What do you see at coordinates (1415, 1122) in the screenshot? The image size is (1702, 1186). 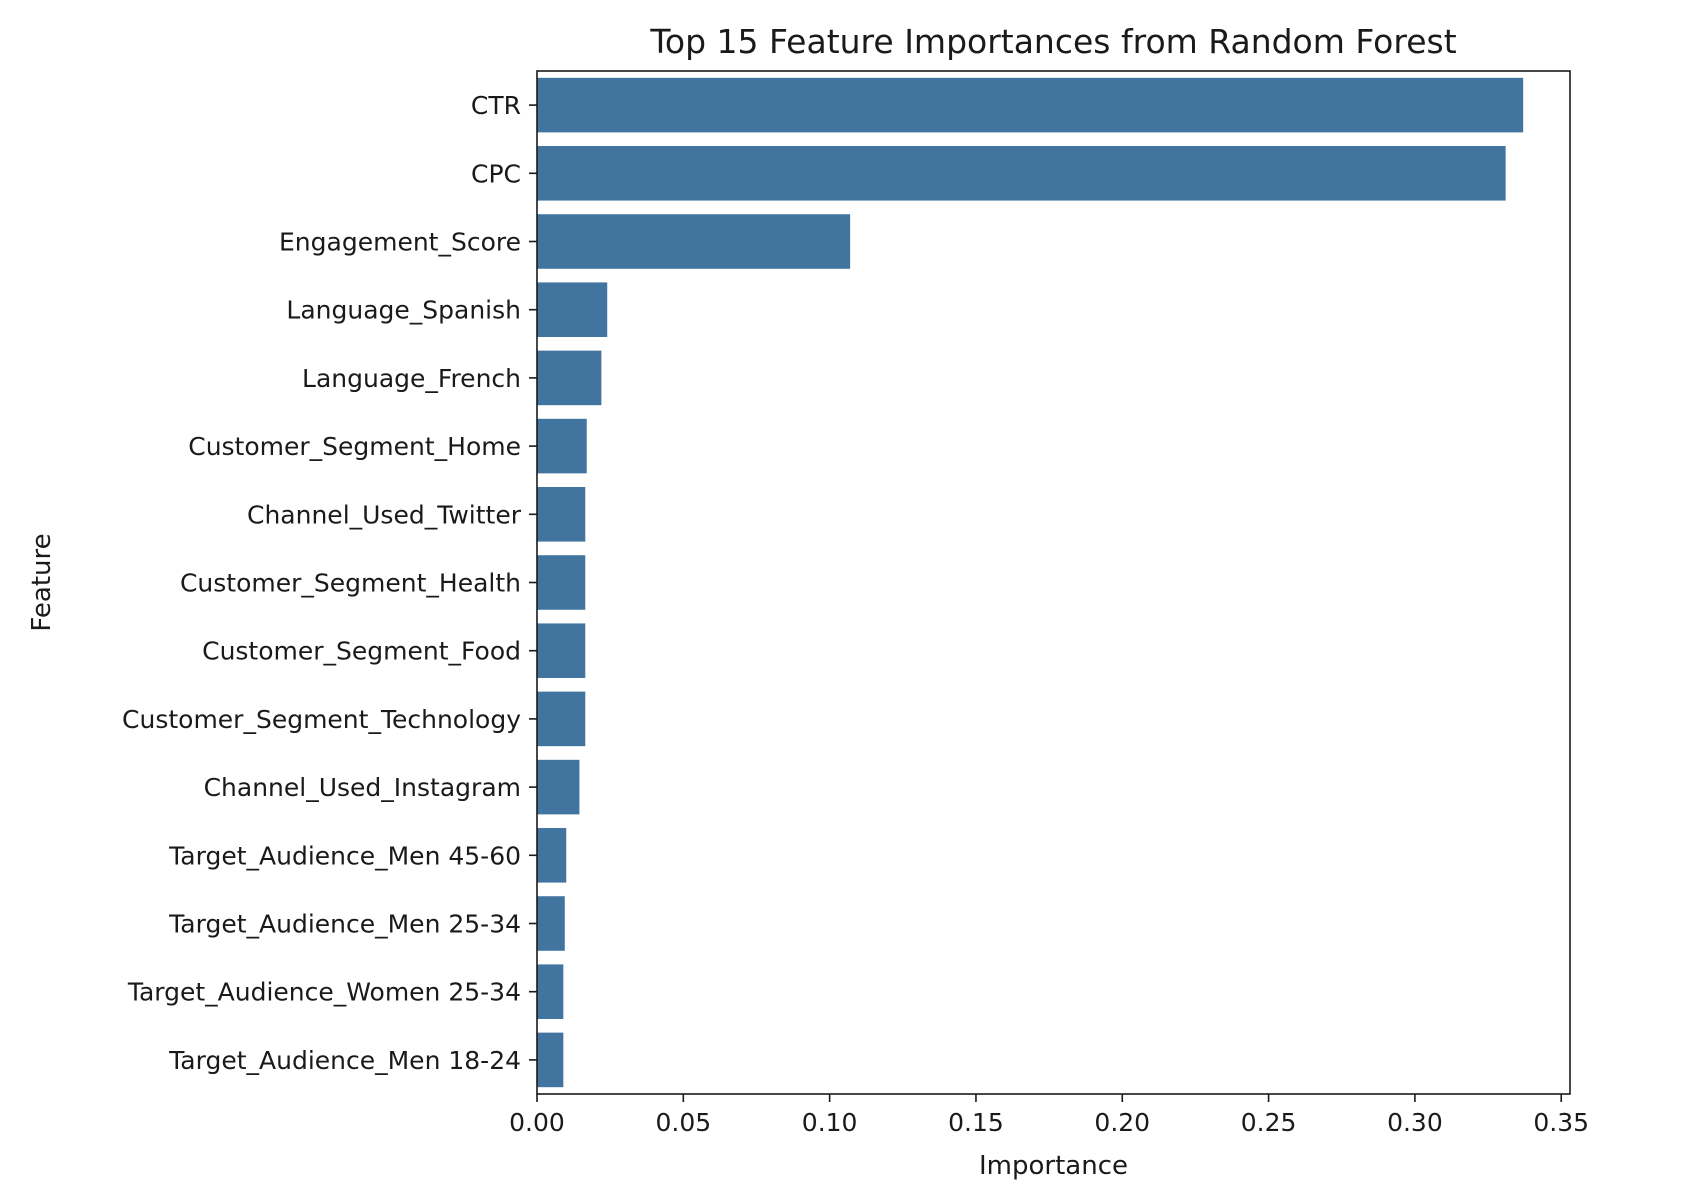 I see `x-tick-label-6: 0.30` at bounding box center [1415, 1122].